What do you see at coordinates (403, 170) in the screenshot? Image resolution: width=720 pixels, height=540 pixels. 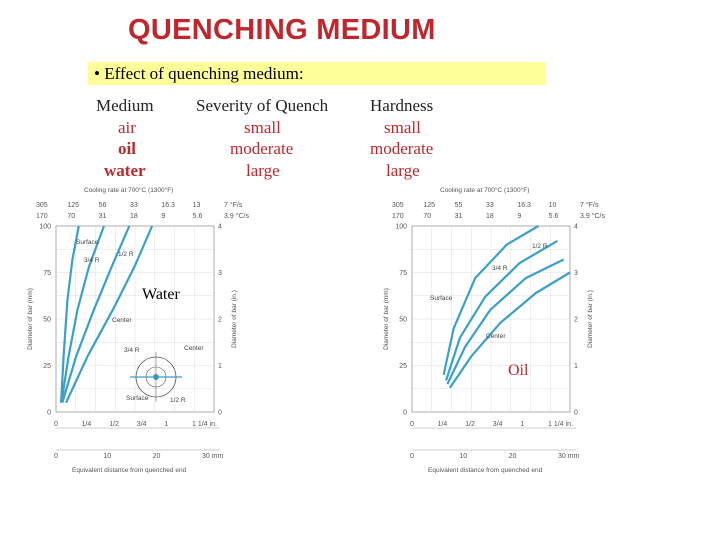 I see `cell-hardness-water: large` at bounding box center [403, 170].